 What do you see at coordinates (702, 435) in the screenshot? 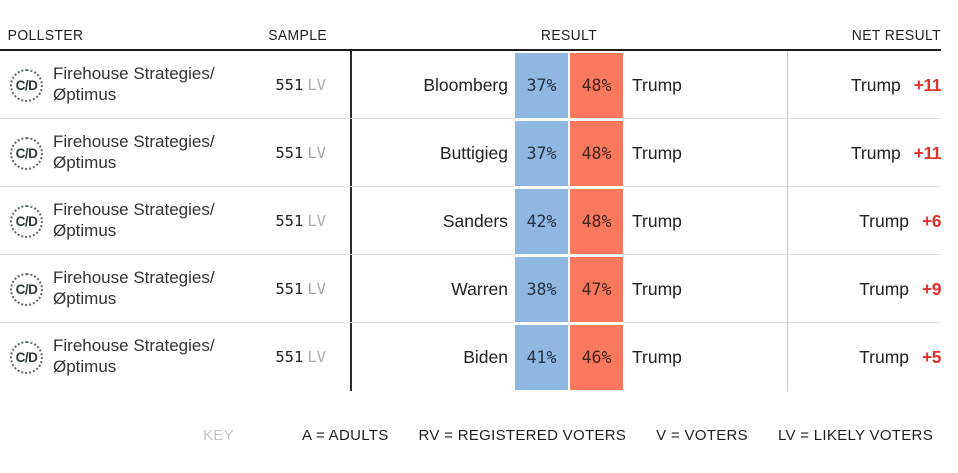
I see `key-item-voters: V = VOTERS` at bounding box center [702, 435].